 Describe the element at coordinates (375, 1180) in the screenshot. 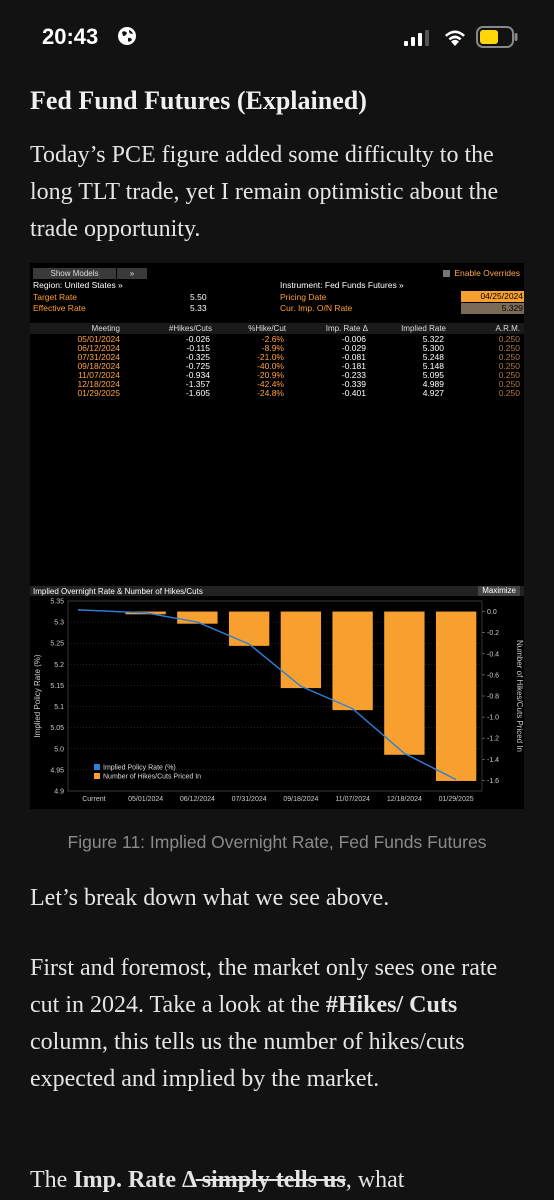

I see `p4-text-b: , what` at that location.